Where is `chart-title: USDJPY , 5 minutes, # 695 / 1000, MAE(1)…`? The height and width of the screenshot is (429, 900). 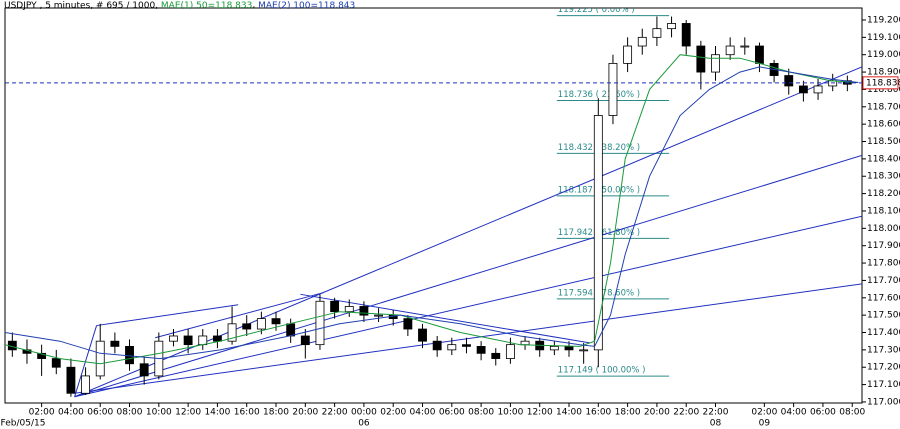 chart-title: USDJPY , 5 minutes, # 695 / 1000, MAE(1)… is located at coordinates (179, 6).